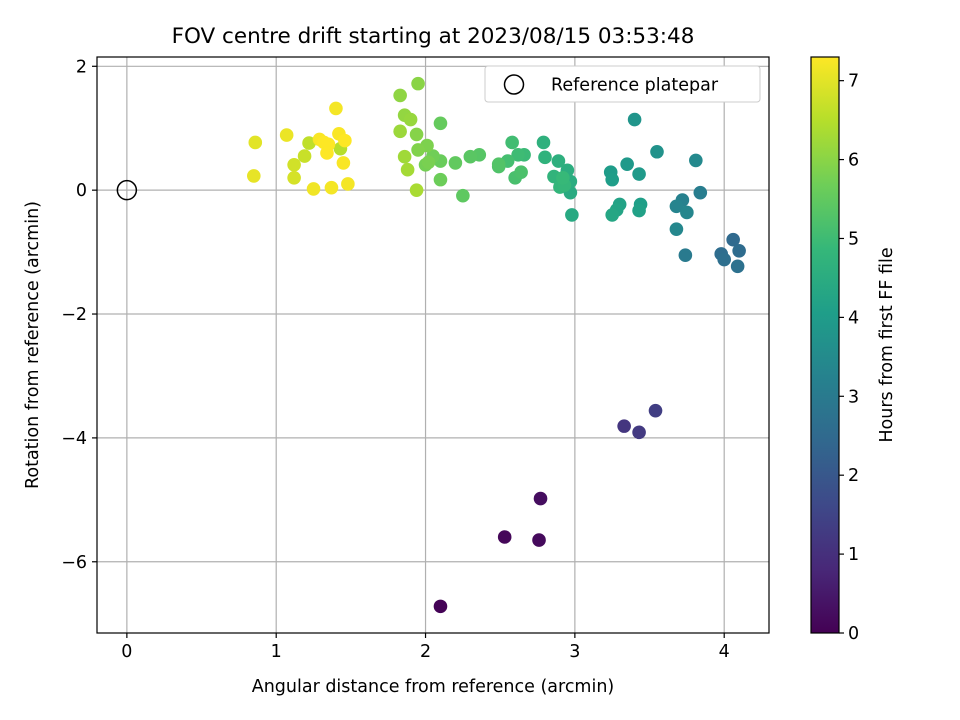  What do you see at coordinates (853, 634) in the screenshot?
I see `colorbar-tick-label: 0` at bounding box center [853, 634].